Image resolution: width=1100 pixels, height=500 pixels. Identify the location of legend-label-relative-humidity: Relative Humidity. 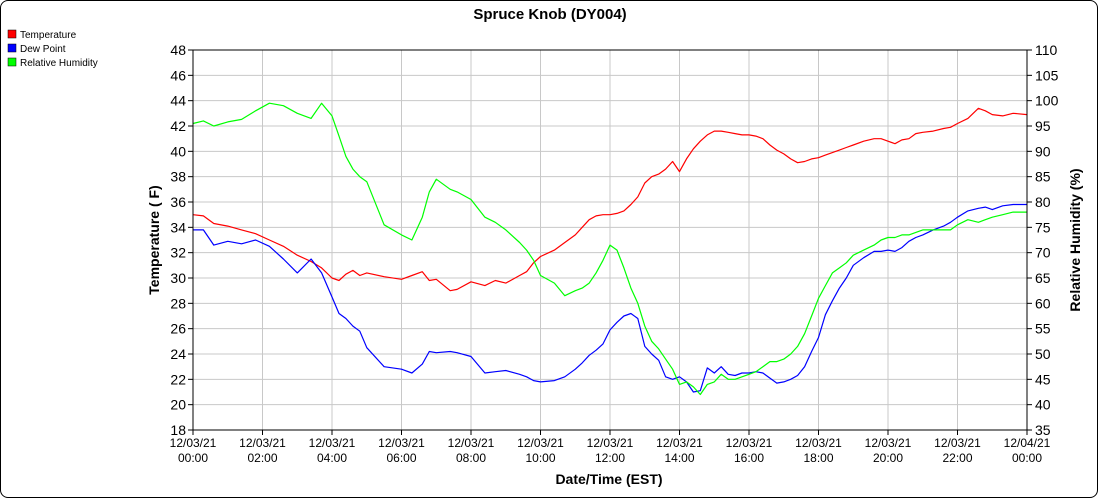
(59, 63).